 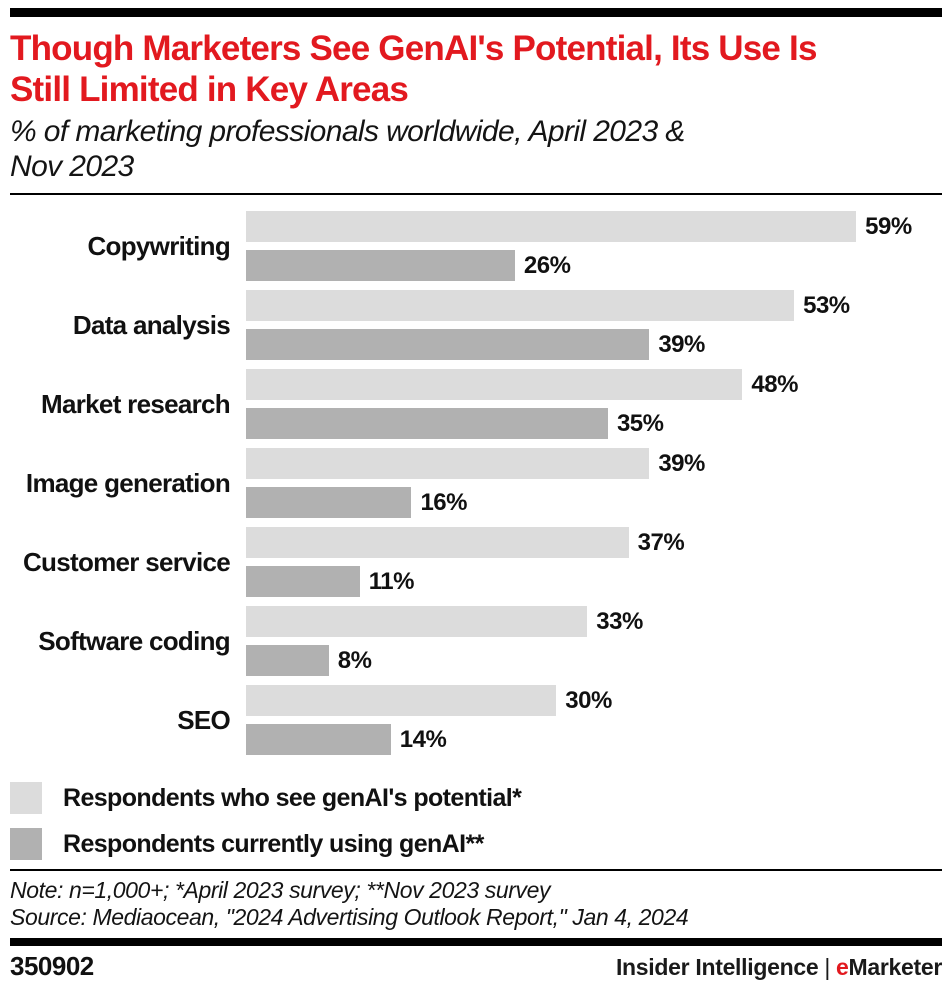 What do you see at coordinates (594, 325) in the screenshot?
I see `bar-pair: 53% 39%` at bounding box center [594, 325].